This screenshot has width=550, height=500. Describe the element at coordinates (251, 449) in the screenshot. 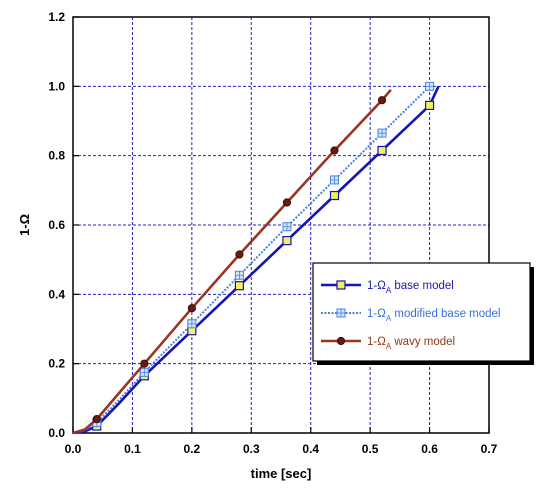

I see `x-tick-label: 0.3` at that location.